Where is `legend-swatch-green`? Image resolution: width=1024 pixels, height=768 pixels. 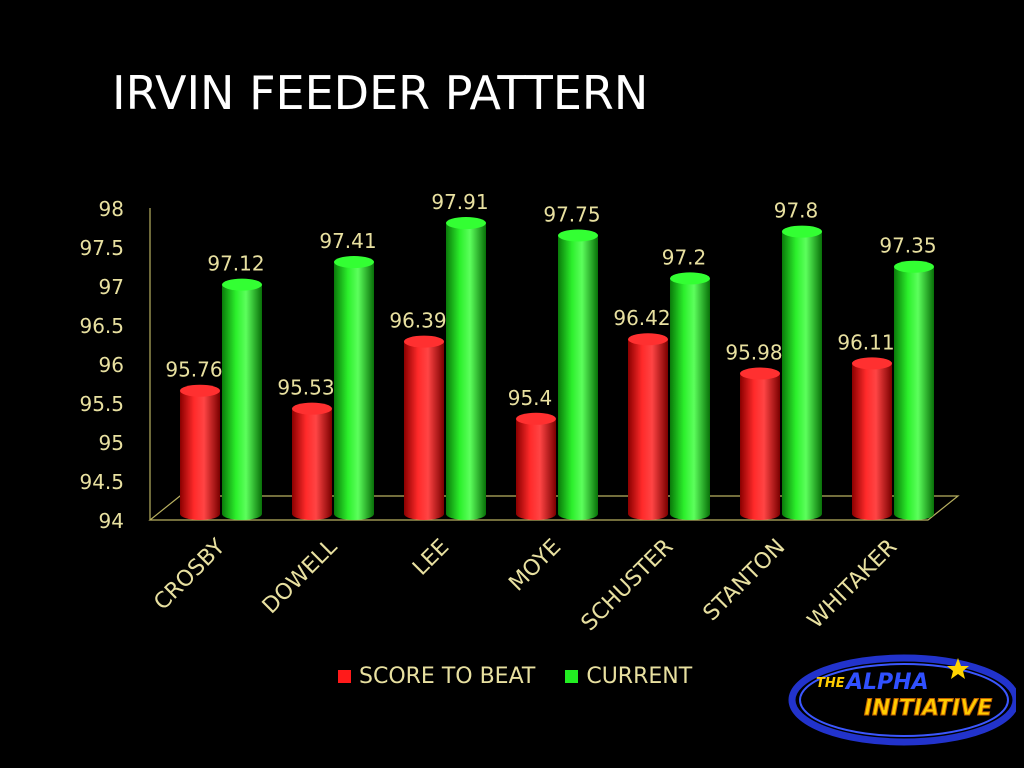
legend-swatch-green is located at coordinates (572, 676).